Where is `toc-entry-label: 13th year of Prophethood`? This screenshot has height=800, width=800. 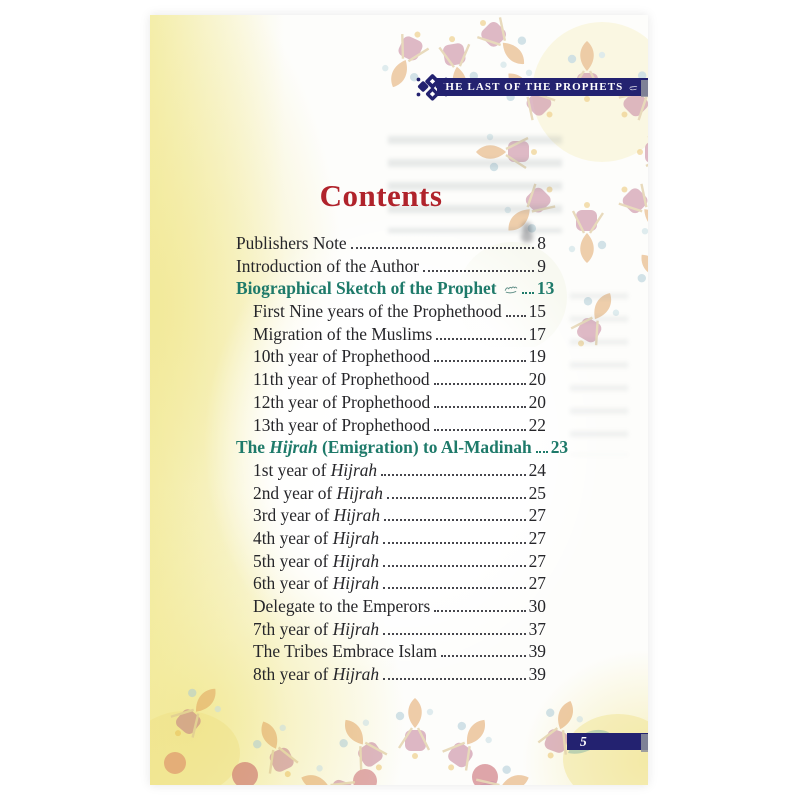
toc-entry-label: 13th year of Prophethood is located at coordinates (342, 424).